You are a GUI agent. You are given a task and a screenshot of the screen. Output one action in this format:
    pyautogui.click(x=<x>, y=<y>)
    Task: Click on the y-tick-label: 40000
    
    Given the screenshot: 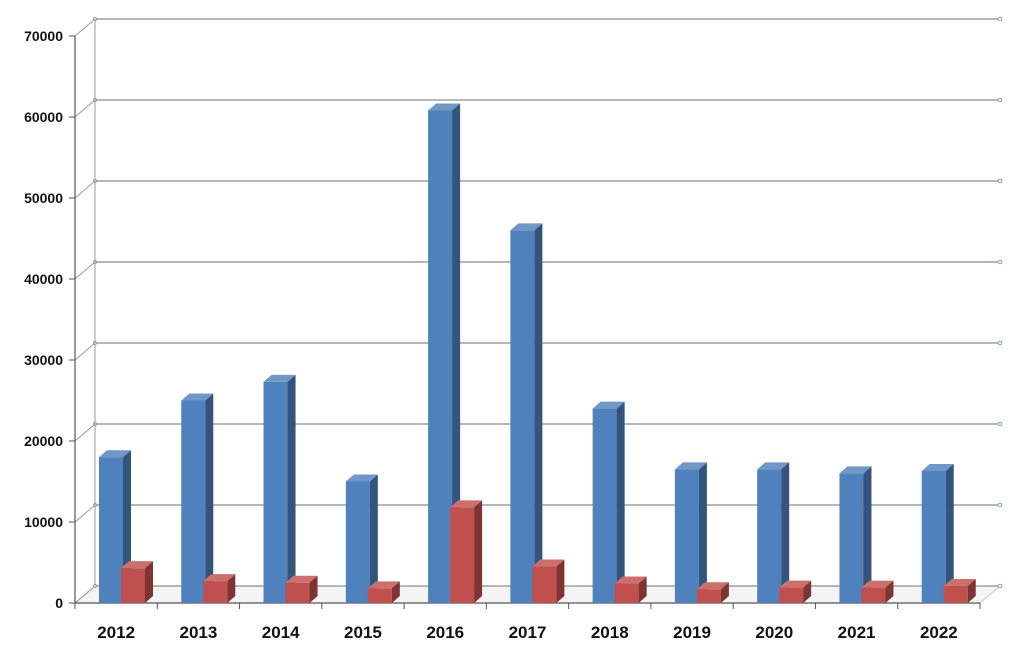 What is the action you would take?
    pyautogui.click(x=43, y=279)
    